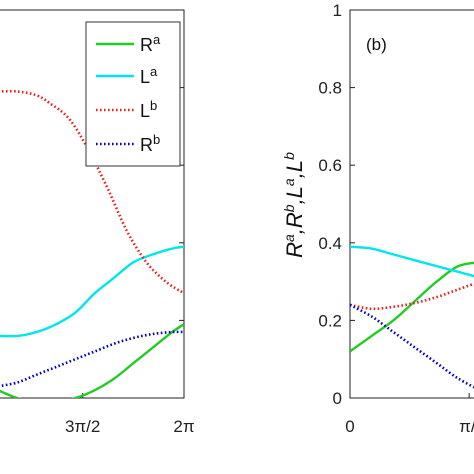 The image size is (474, 474). I want to click on panel-b-y-tick-label: 0.4, so click(330, 243).